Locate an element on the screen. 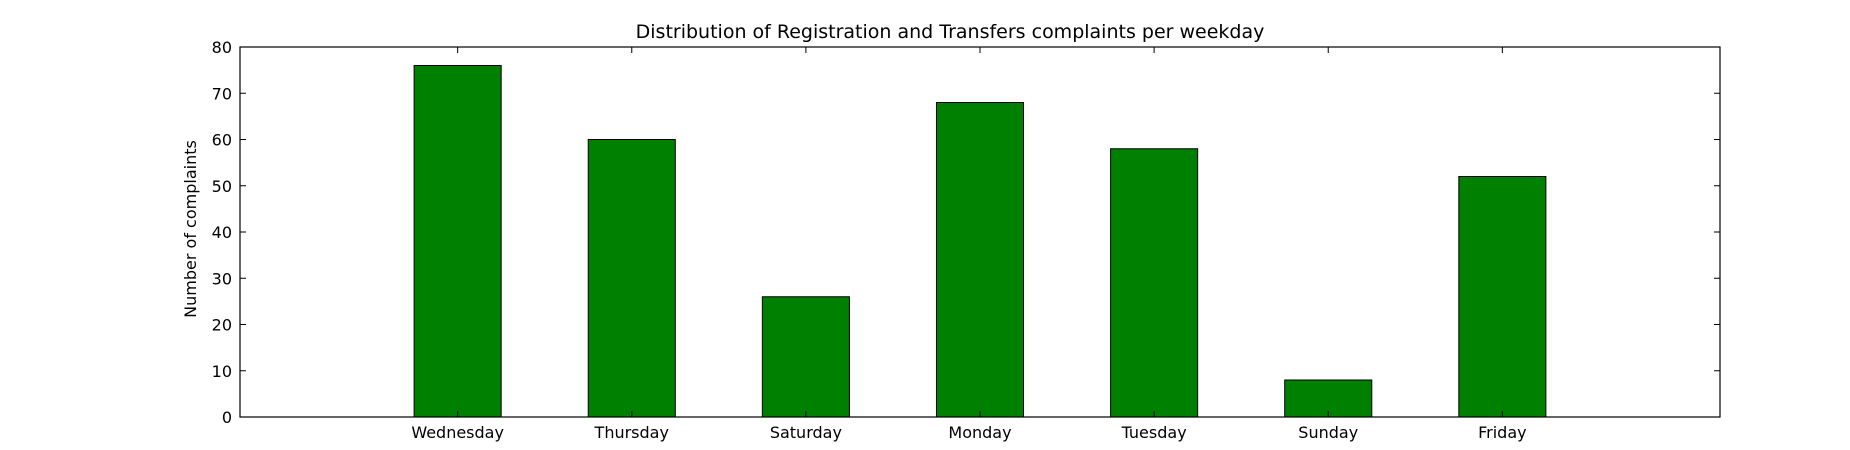 The width and height of the screenshot is (1850, 450). y-tick-label-50: 50 is located at coordinates (222, 186).